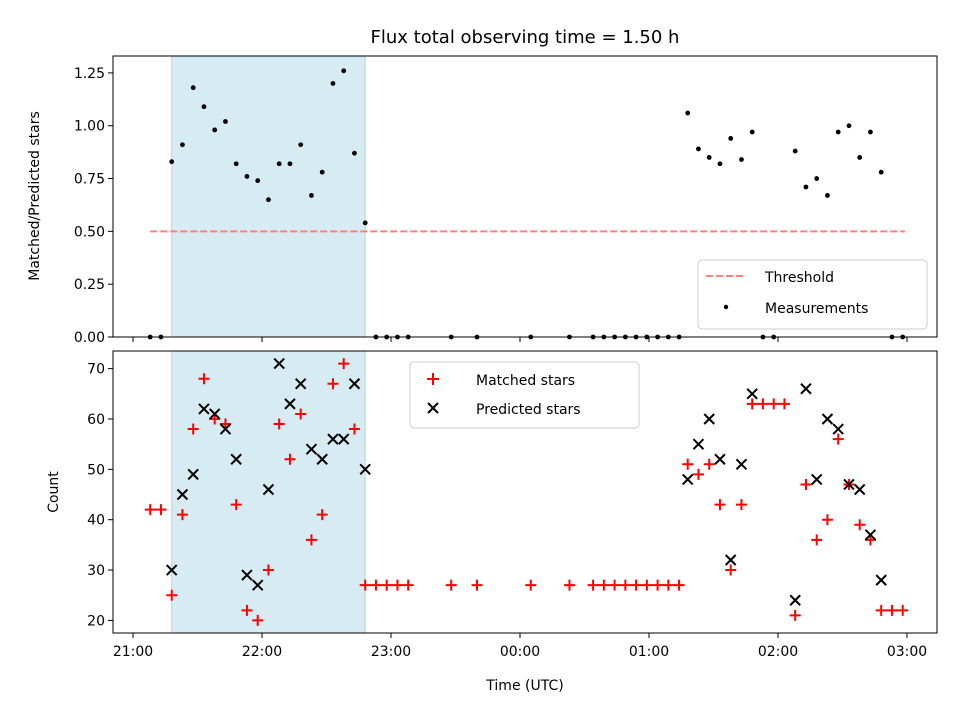 The width and height of the screenshot is (960, 720). What do you see at coordinates (96, 420) in the screenshot?
I see `y-tick-label: 60` at bounding box center [96, 420].